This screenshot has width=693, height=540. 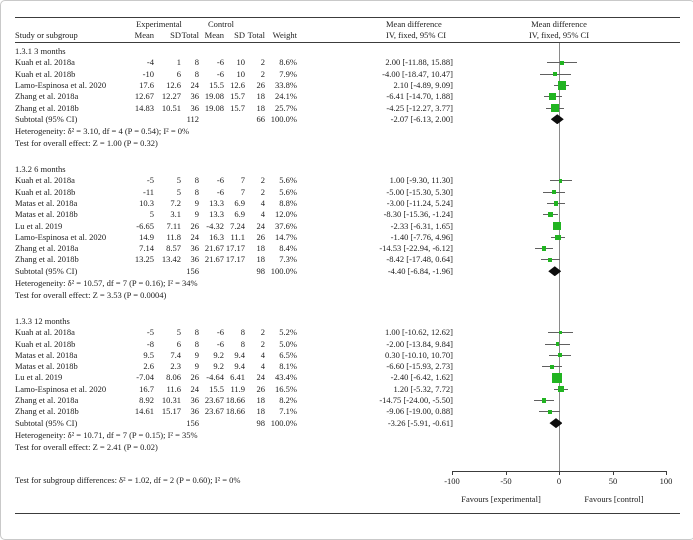 I want to click on weight: 8.2%, so click(x=288, y=400).